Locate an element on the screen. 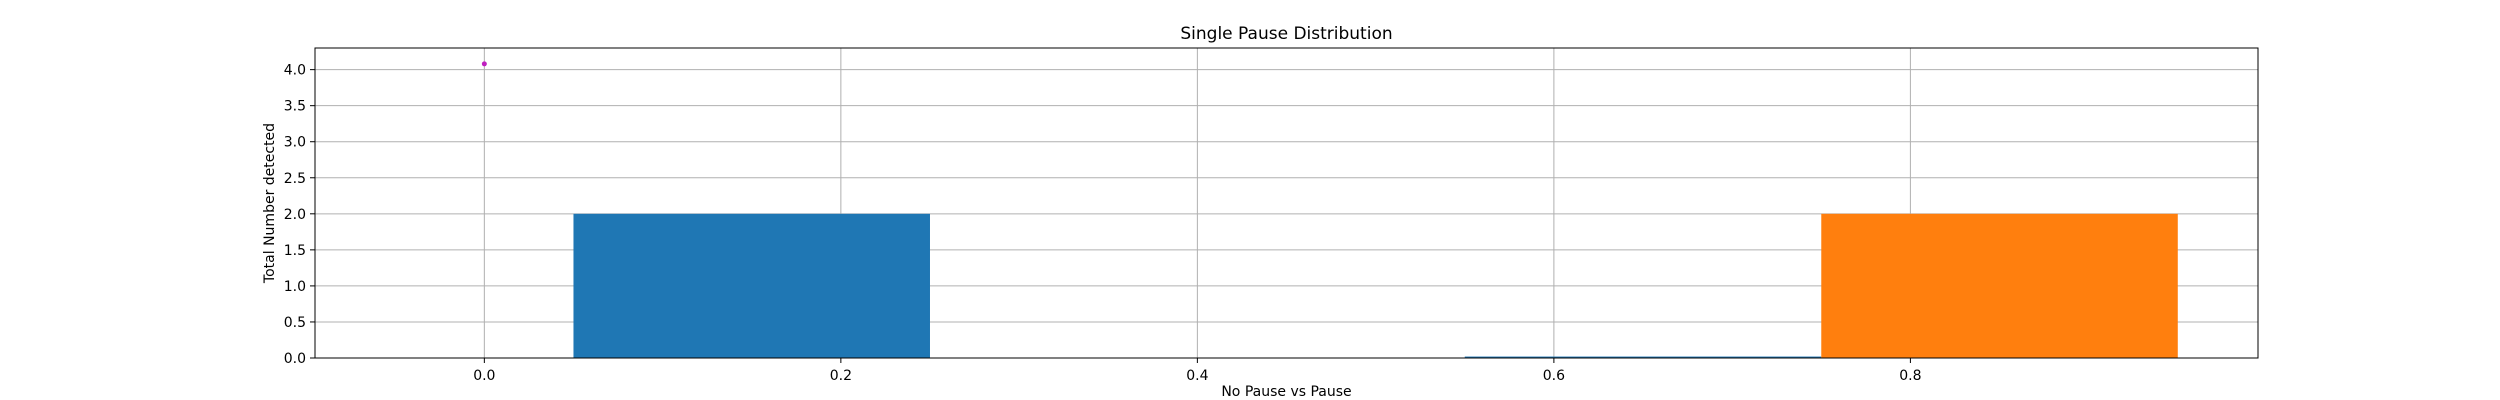  y-tick-label-0: 0.0 is located at coordinates (295, 359).